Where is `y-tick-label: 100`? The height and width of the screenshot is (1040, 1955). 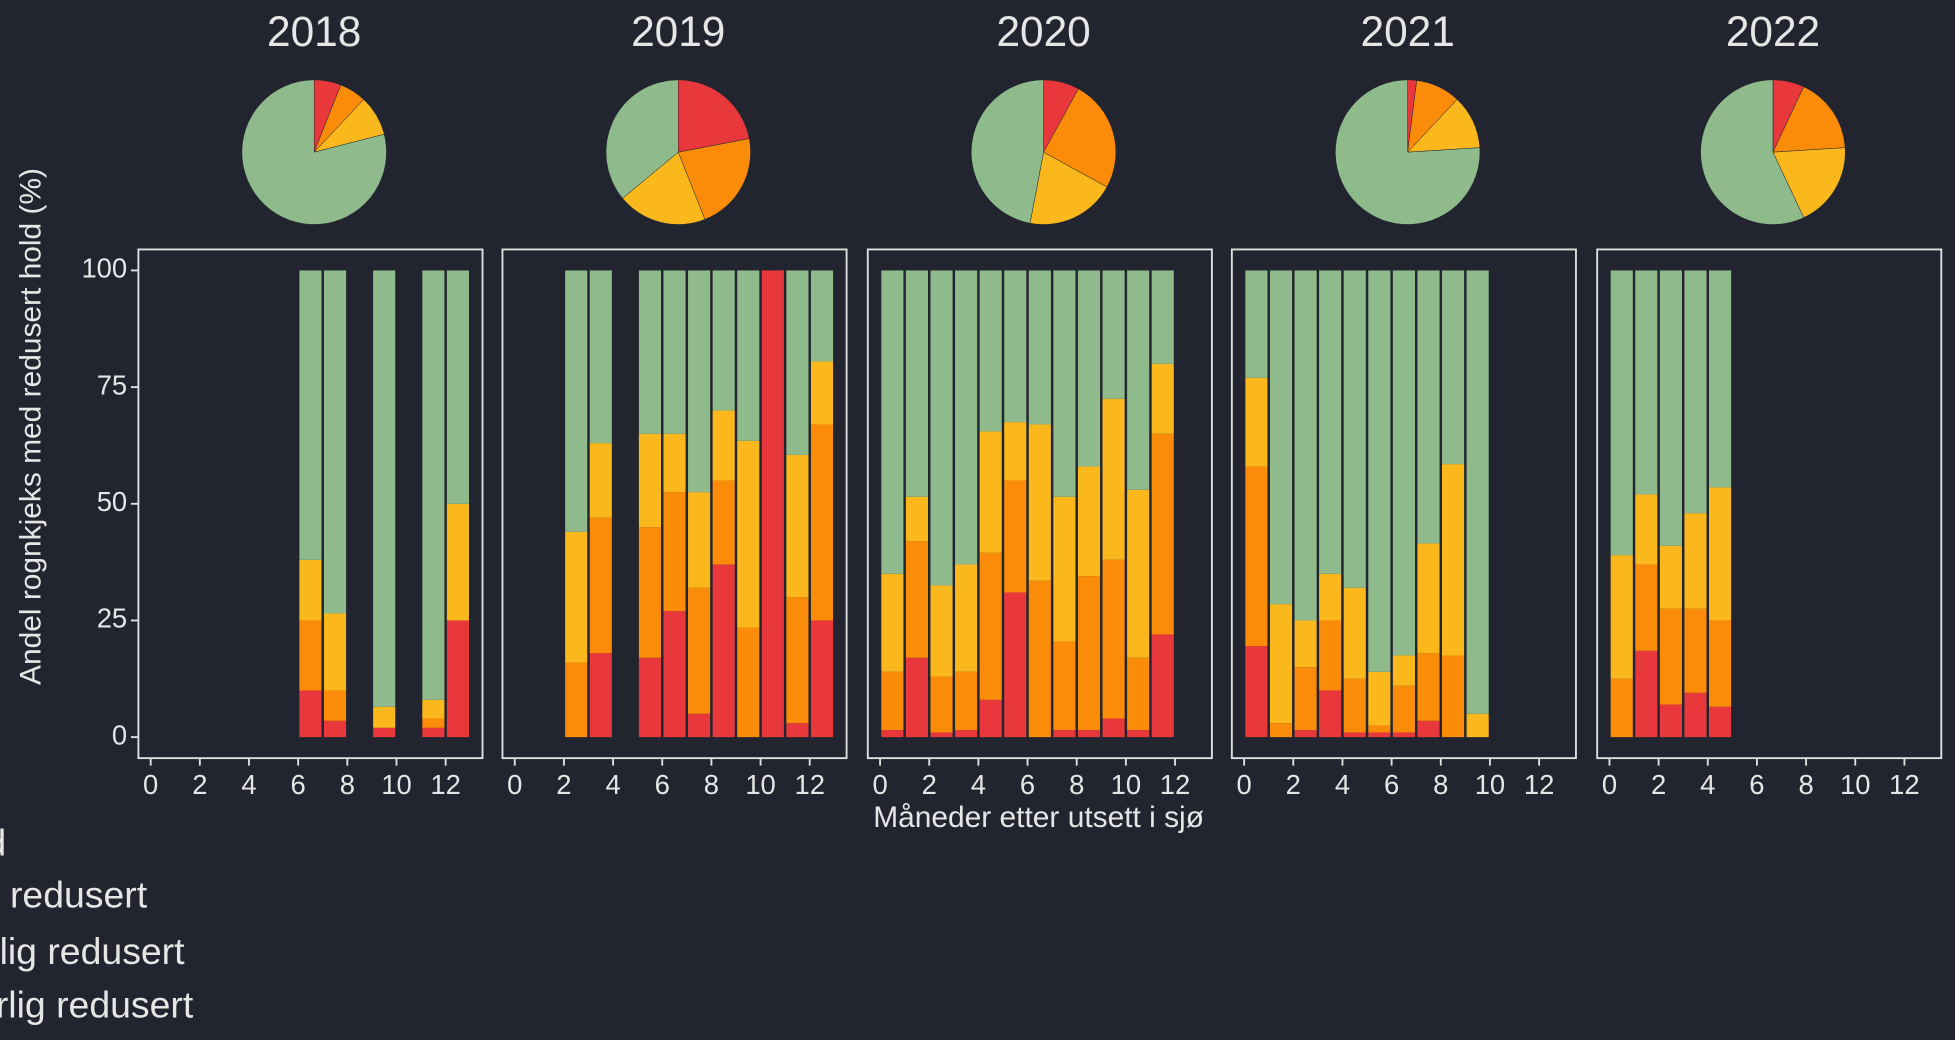 y-tick-label: 100 is located at coordinates (104, 268).